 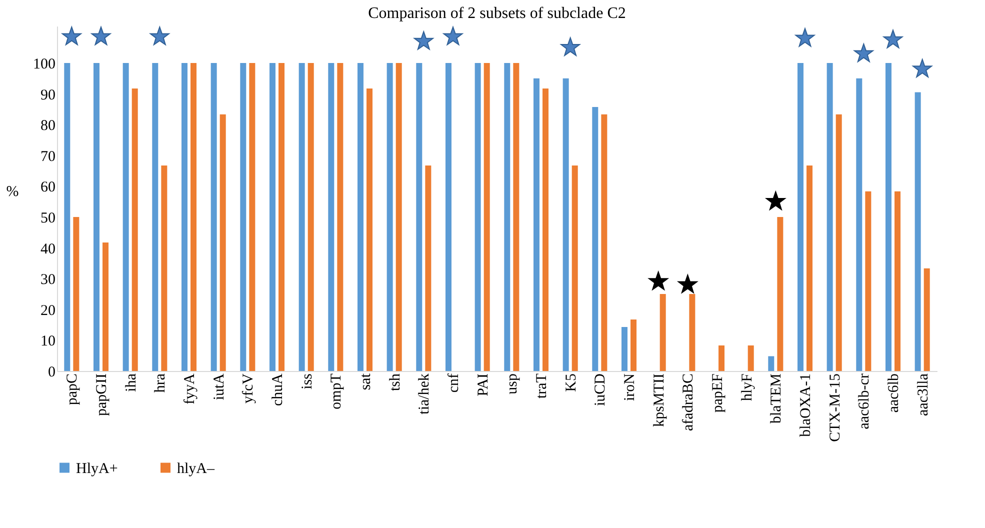 What do you see at coordinates (72, 390) in the screenshot?
I see `x-tick-label: papC` at bounding box center [72, 390].